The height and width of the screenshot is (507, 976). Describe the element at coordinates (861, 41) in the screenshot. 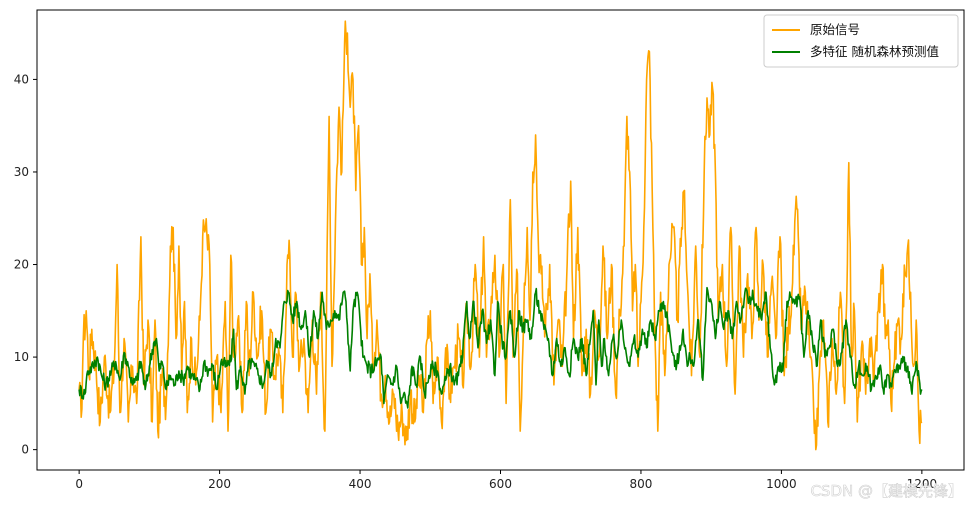

I see `legend-box` at that location.